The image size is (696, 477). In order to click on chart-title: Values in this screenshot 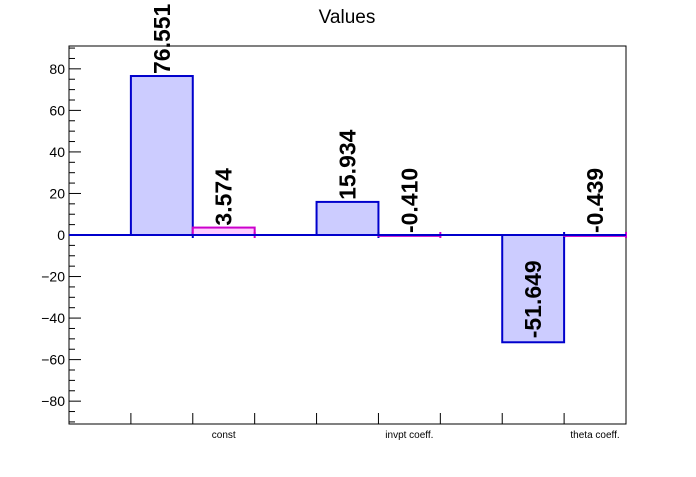, I will do `click(347, 17)`.